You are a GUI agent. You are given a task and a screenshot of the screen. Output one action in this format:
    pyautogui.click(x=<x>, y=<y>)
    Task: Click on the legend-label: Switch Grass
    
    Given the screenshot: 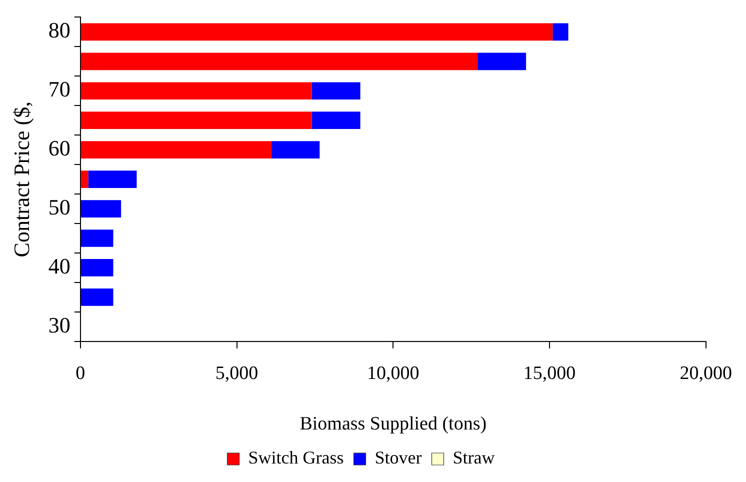 What is the action you would take?
    pyautogui.click(x=296, y=458)
    